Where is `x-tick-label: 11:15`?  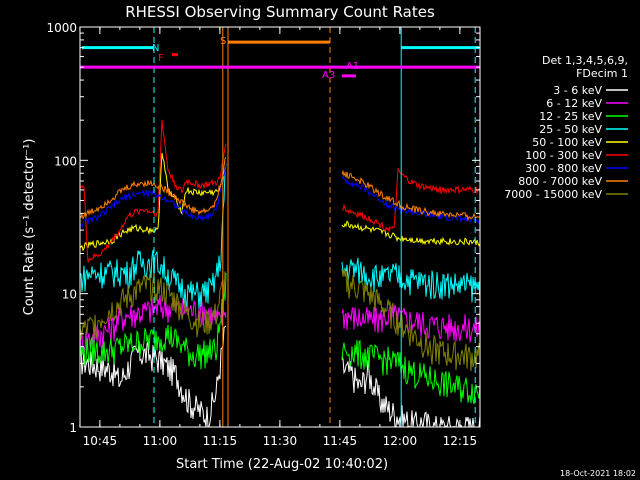
x-tick-label: 11:15 is located at coordinates (220, 441).